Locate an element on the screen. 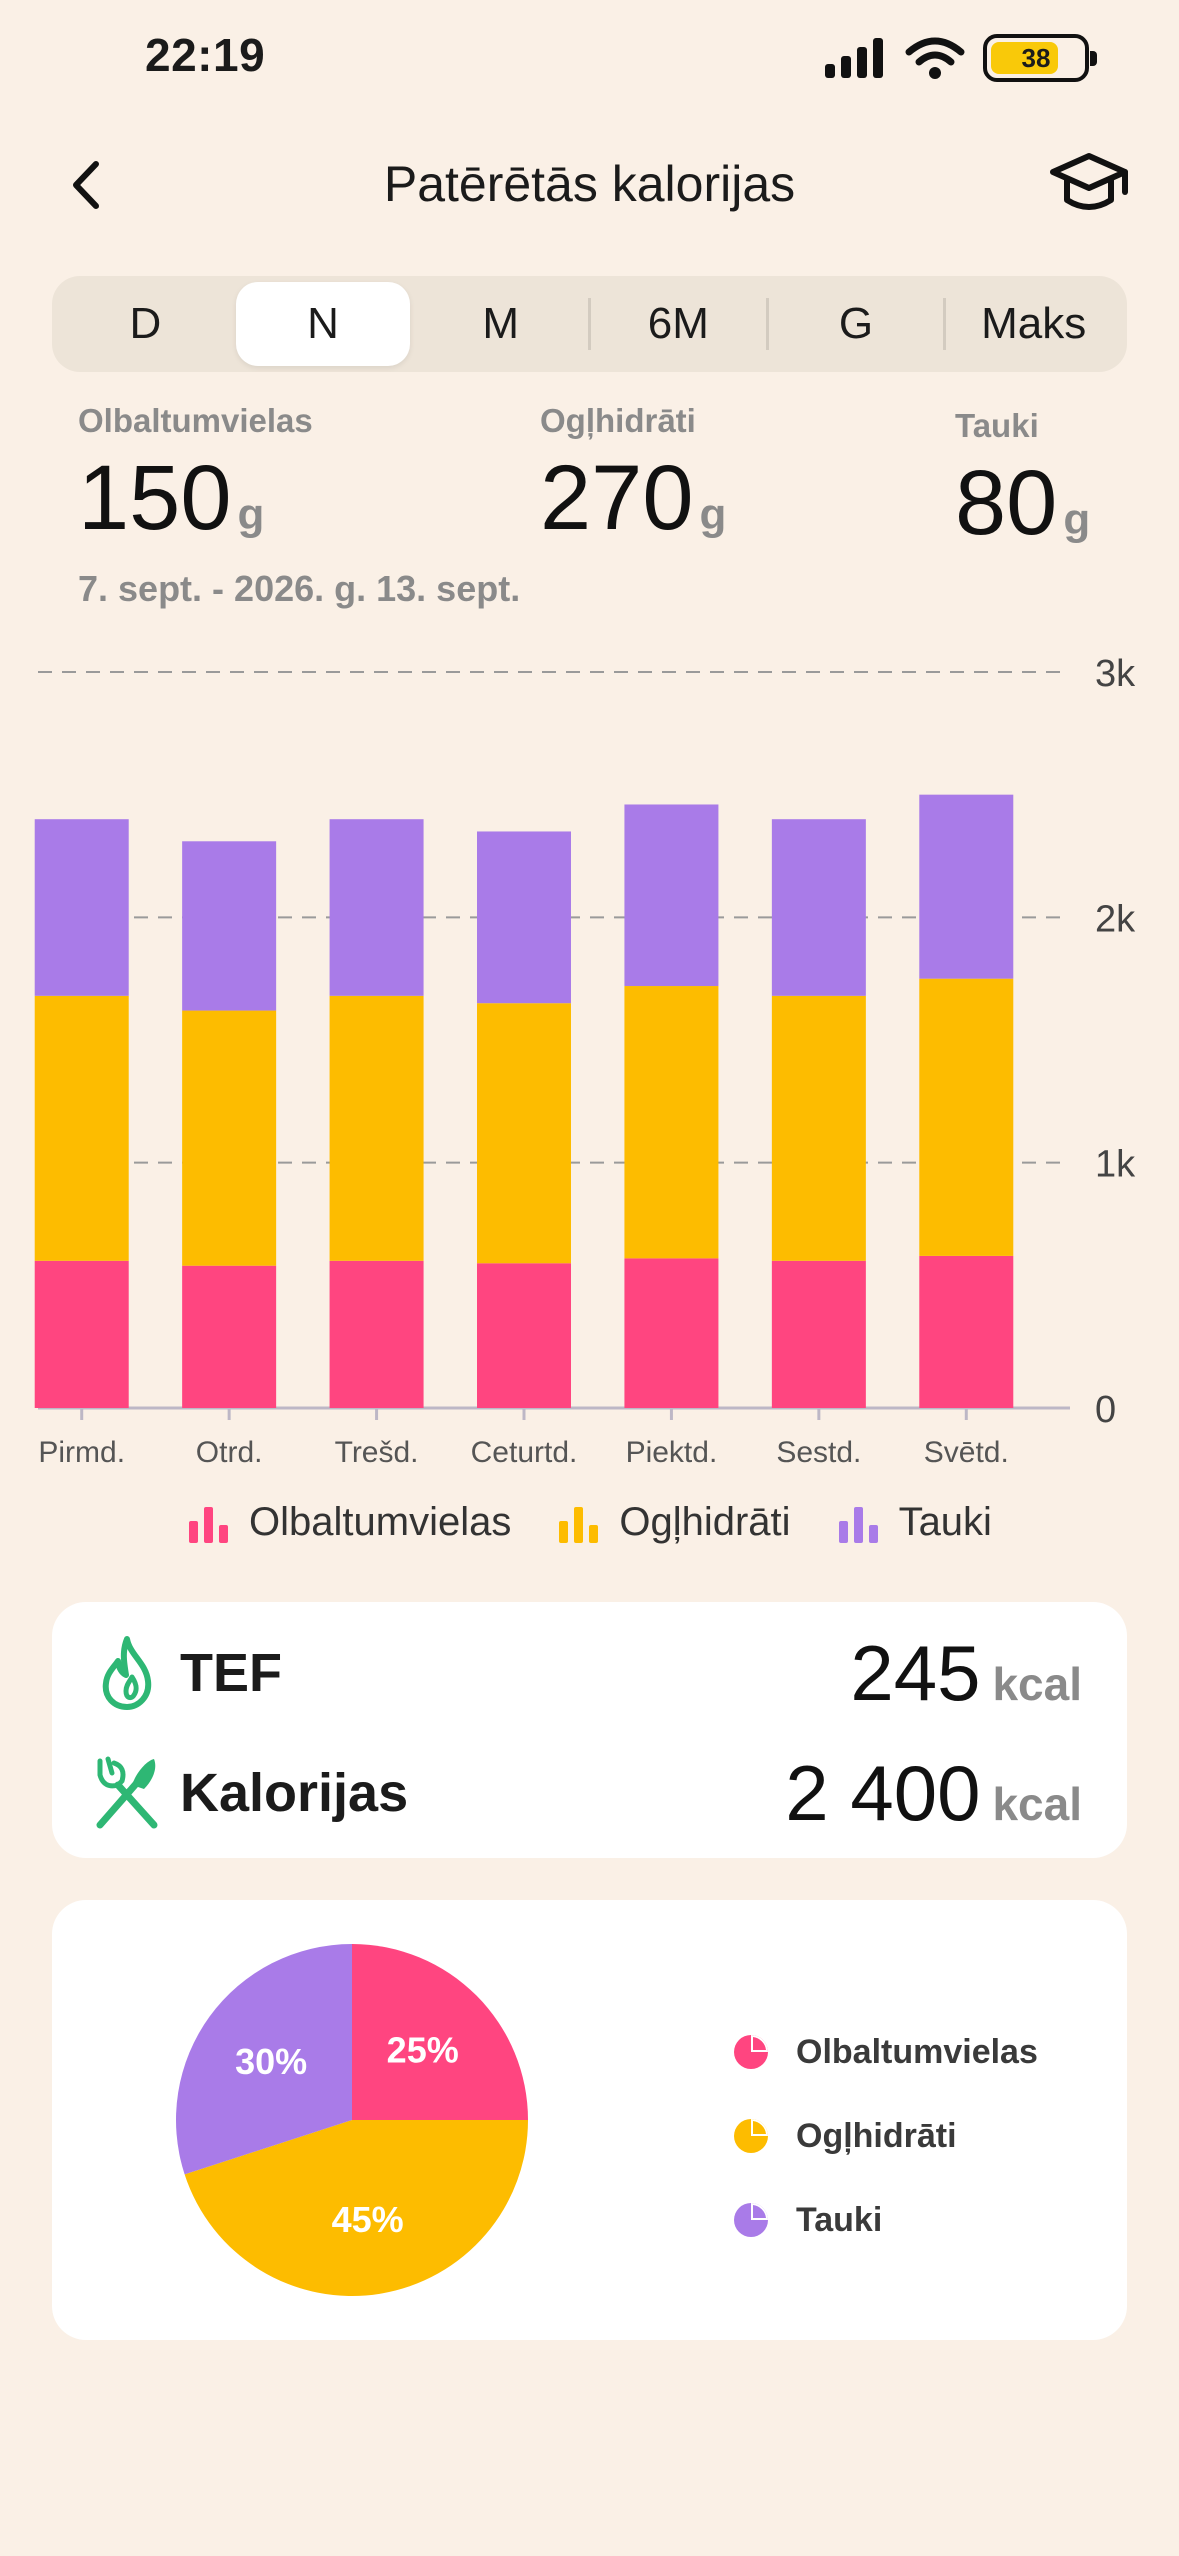 The width and height of the screenshot is (1179, 2556). chart-legend: Olbaltumvielas Ogļhidrāti Tauki is located at coordinates (589, 1522).